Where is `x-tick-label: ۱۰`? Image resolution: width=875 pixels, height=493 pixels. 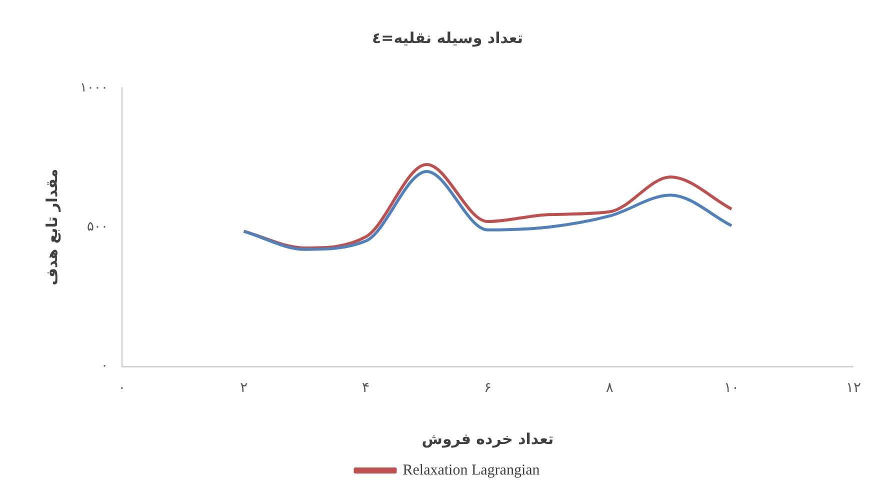
x-tick-label: ۱۰ is located at coordinates (732, 388).